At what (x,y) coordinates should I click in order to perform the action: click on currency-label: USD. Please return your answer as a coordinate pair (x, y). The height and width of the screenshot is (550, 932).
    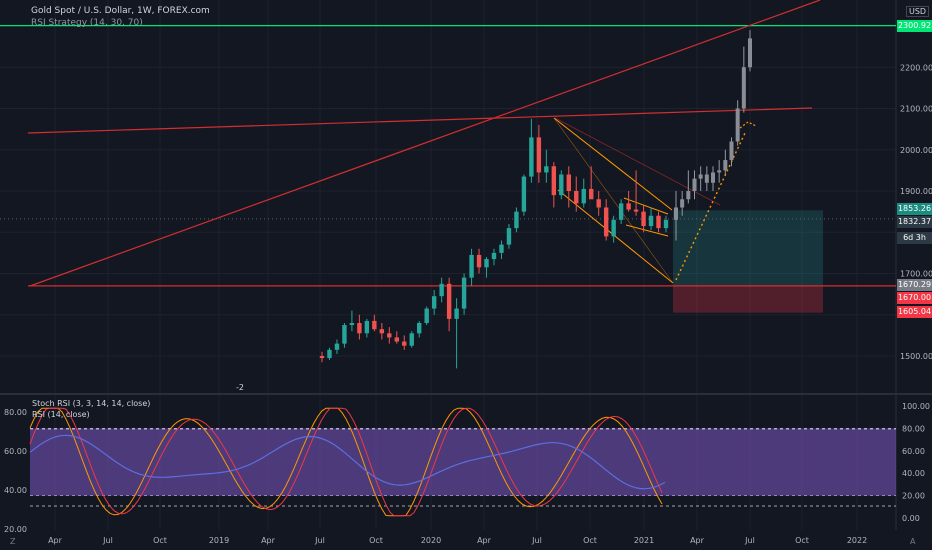
    Looking at the image, I should click on (918, 11).